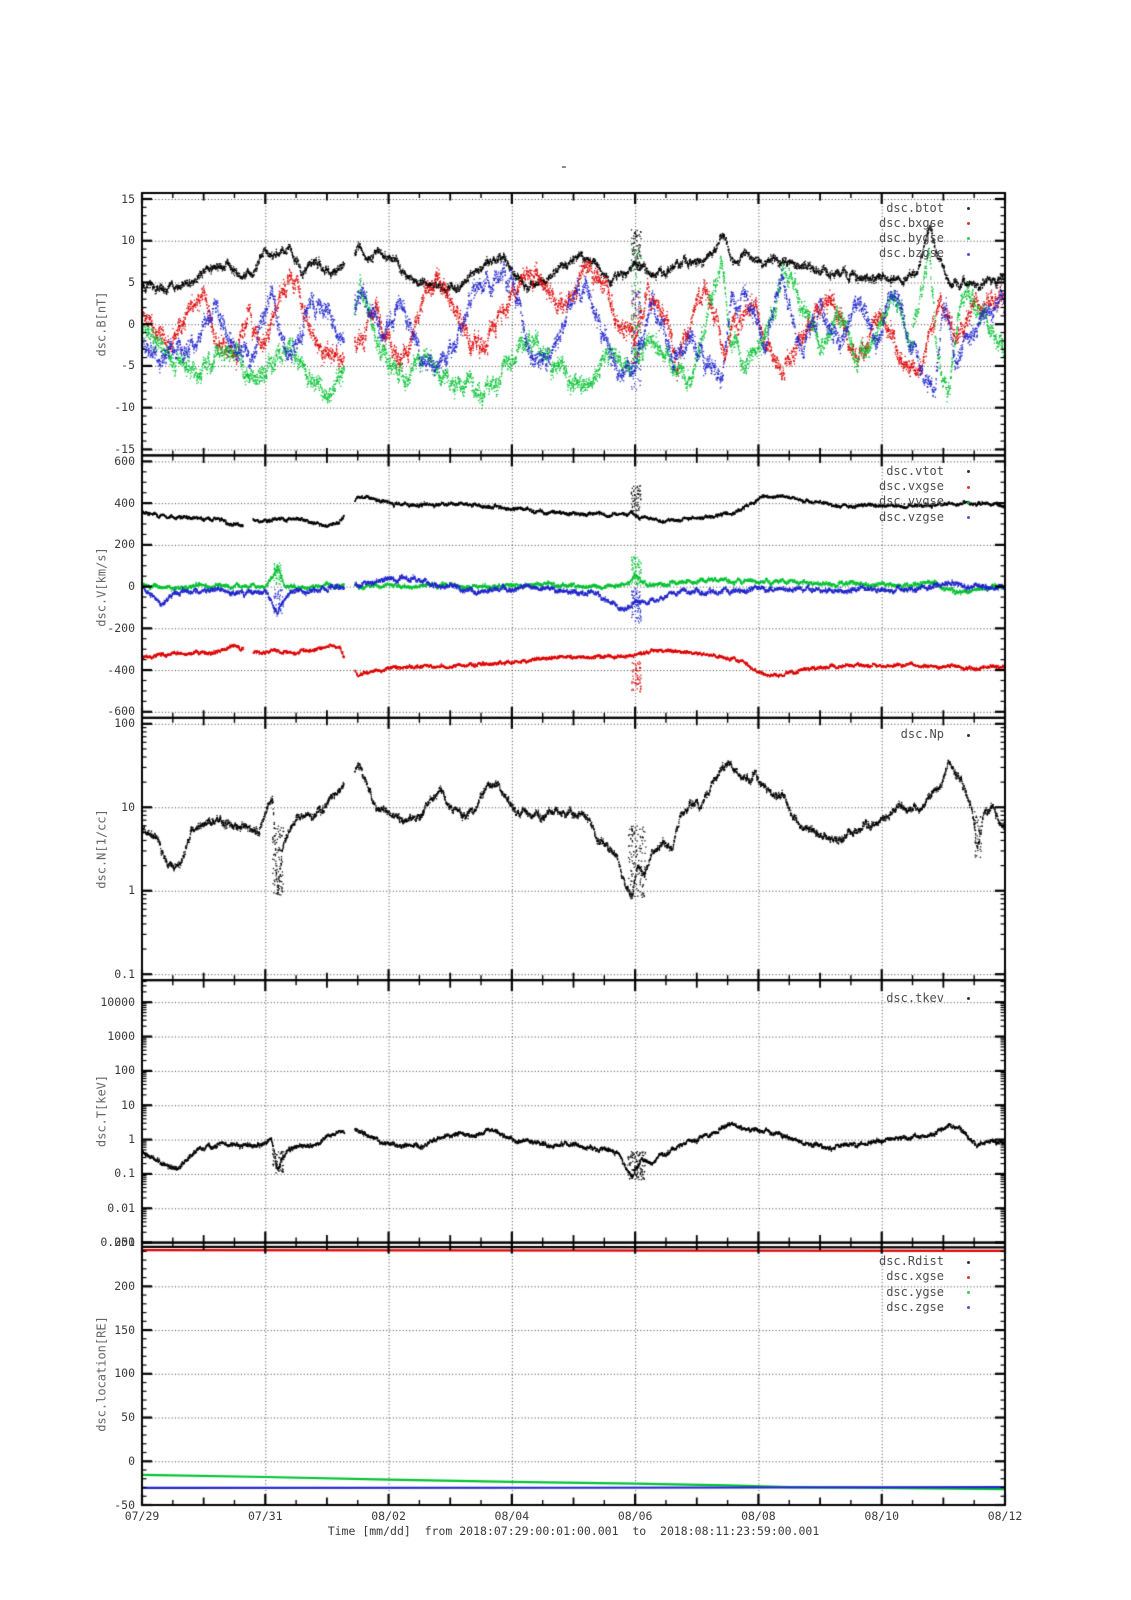 Image resolution: width=1131 pixels, height=1600 pixels. What do you see at coordinates (922, 734) in the screenshot?
I see `legend-item: dsc.Np` at bounding box center [922, 734].